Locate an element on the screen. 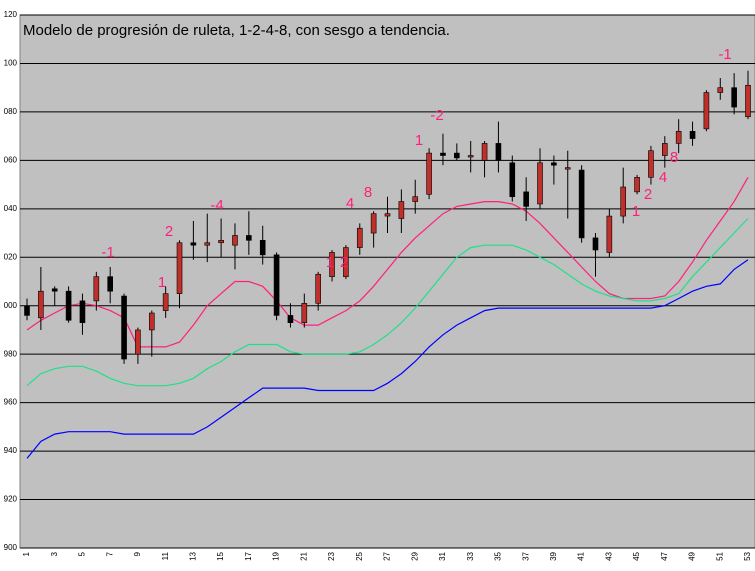 This screenshot has height=571, width=755. y-tick-label: 040 is located at coordinates (11, 208).